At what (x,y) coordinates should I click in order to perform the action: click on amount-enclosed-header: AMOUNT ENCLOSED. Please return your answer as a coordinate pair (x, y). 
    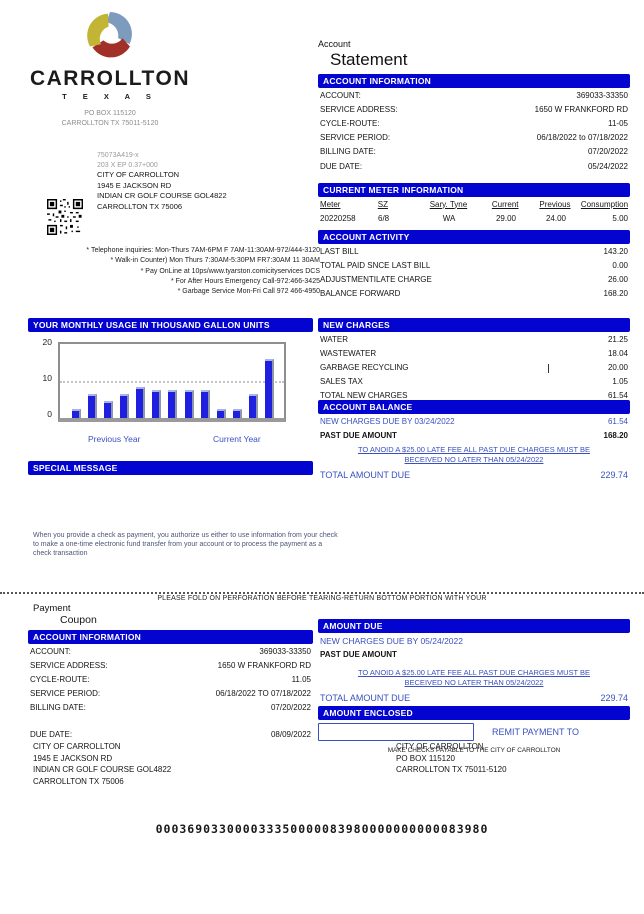
    Looking at the image, I should click on (474, 713).